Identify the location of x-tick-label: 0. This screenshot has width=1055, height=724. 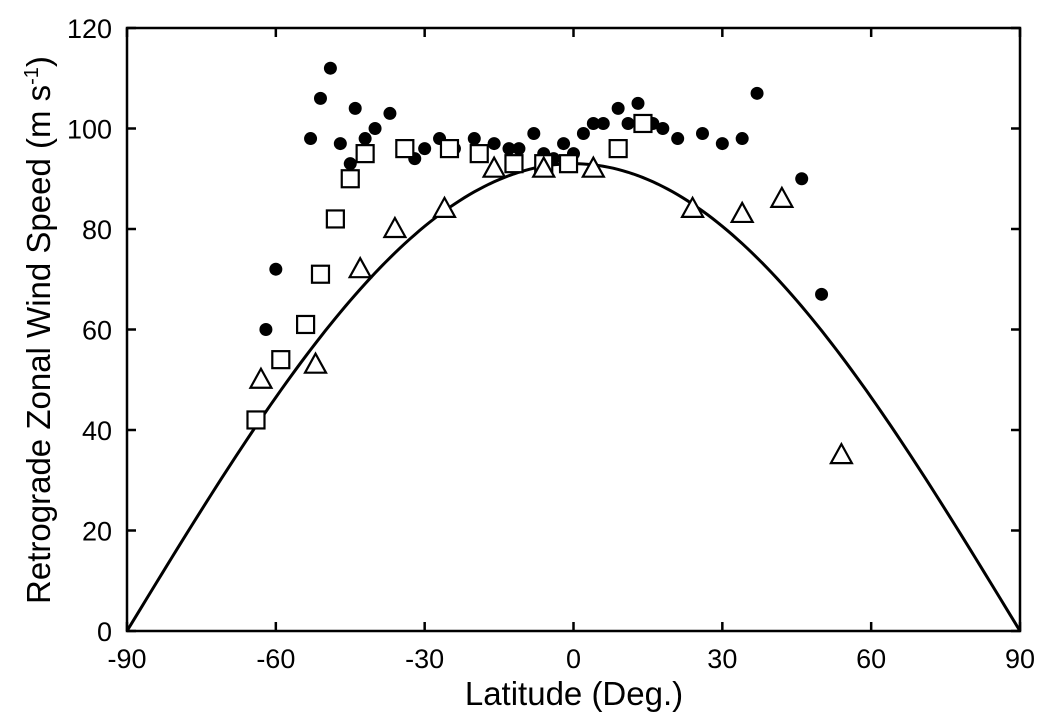
(573, 659).